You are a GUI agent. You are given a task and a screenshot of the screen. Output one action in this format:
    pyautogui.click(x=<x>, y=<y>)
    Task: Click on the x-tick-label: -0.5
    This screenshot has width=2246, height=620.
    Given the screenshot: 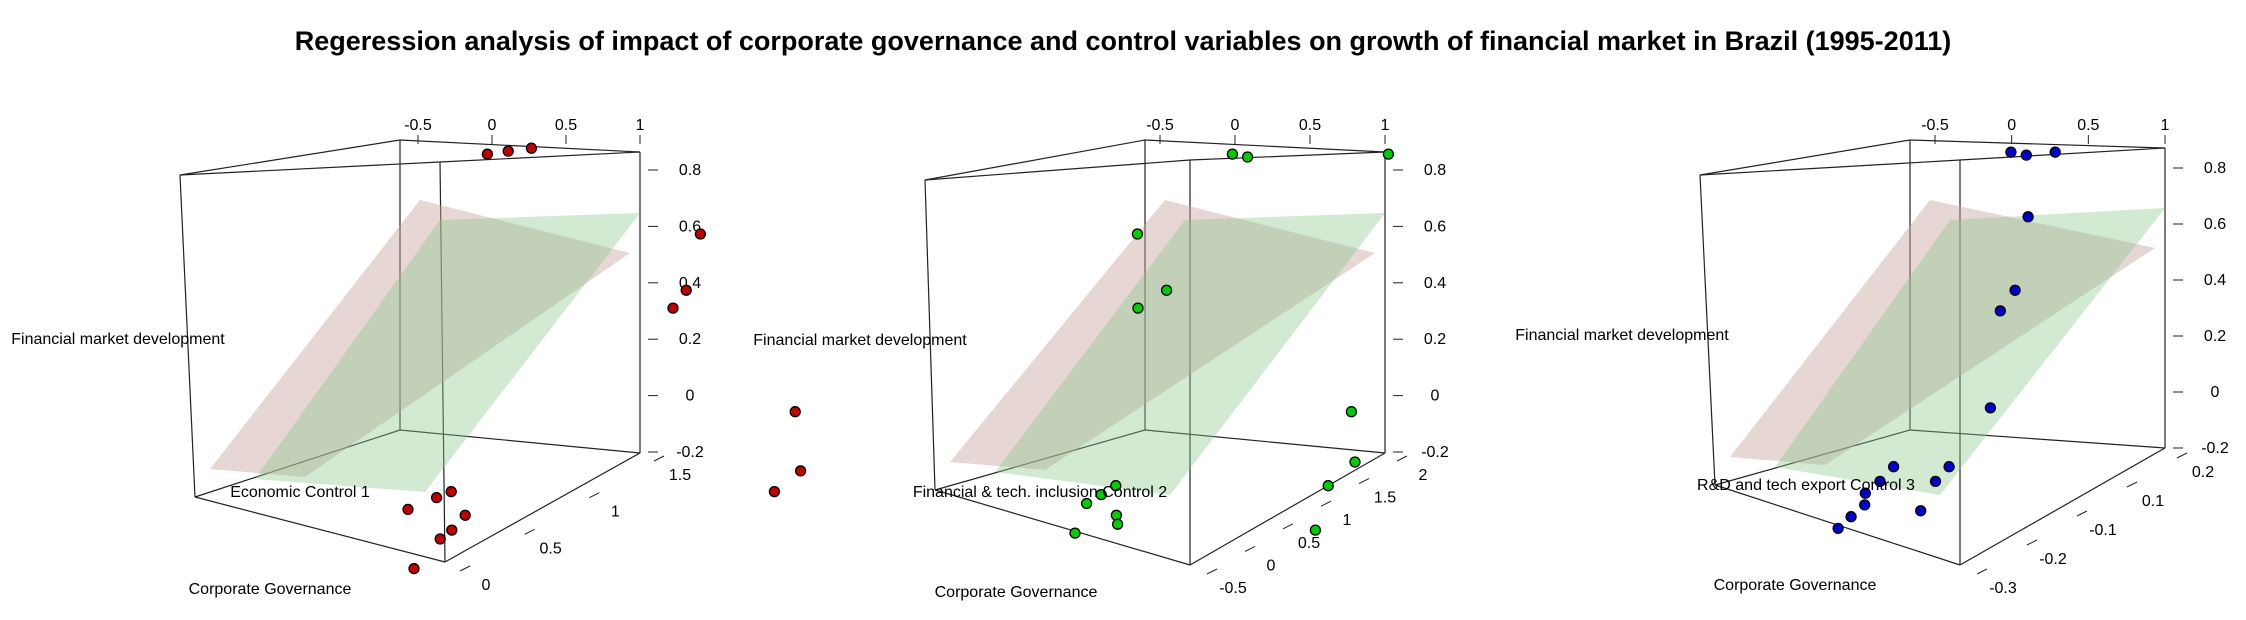 What is the action you would take?
    pyautogui.click(x=1233, y=588)
    